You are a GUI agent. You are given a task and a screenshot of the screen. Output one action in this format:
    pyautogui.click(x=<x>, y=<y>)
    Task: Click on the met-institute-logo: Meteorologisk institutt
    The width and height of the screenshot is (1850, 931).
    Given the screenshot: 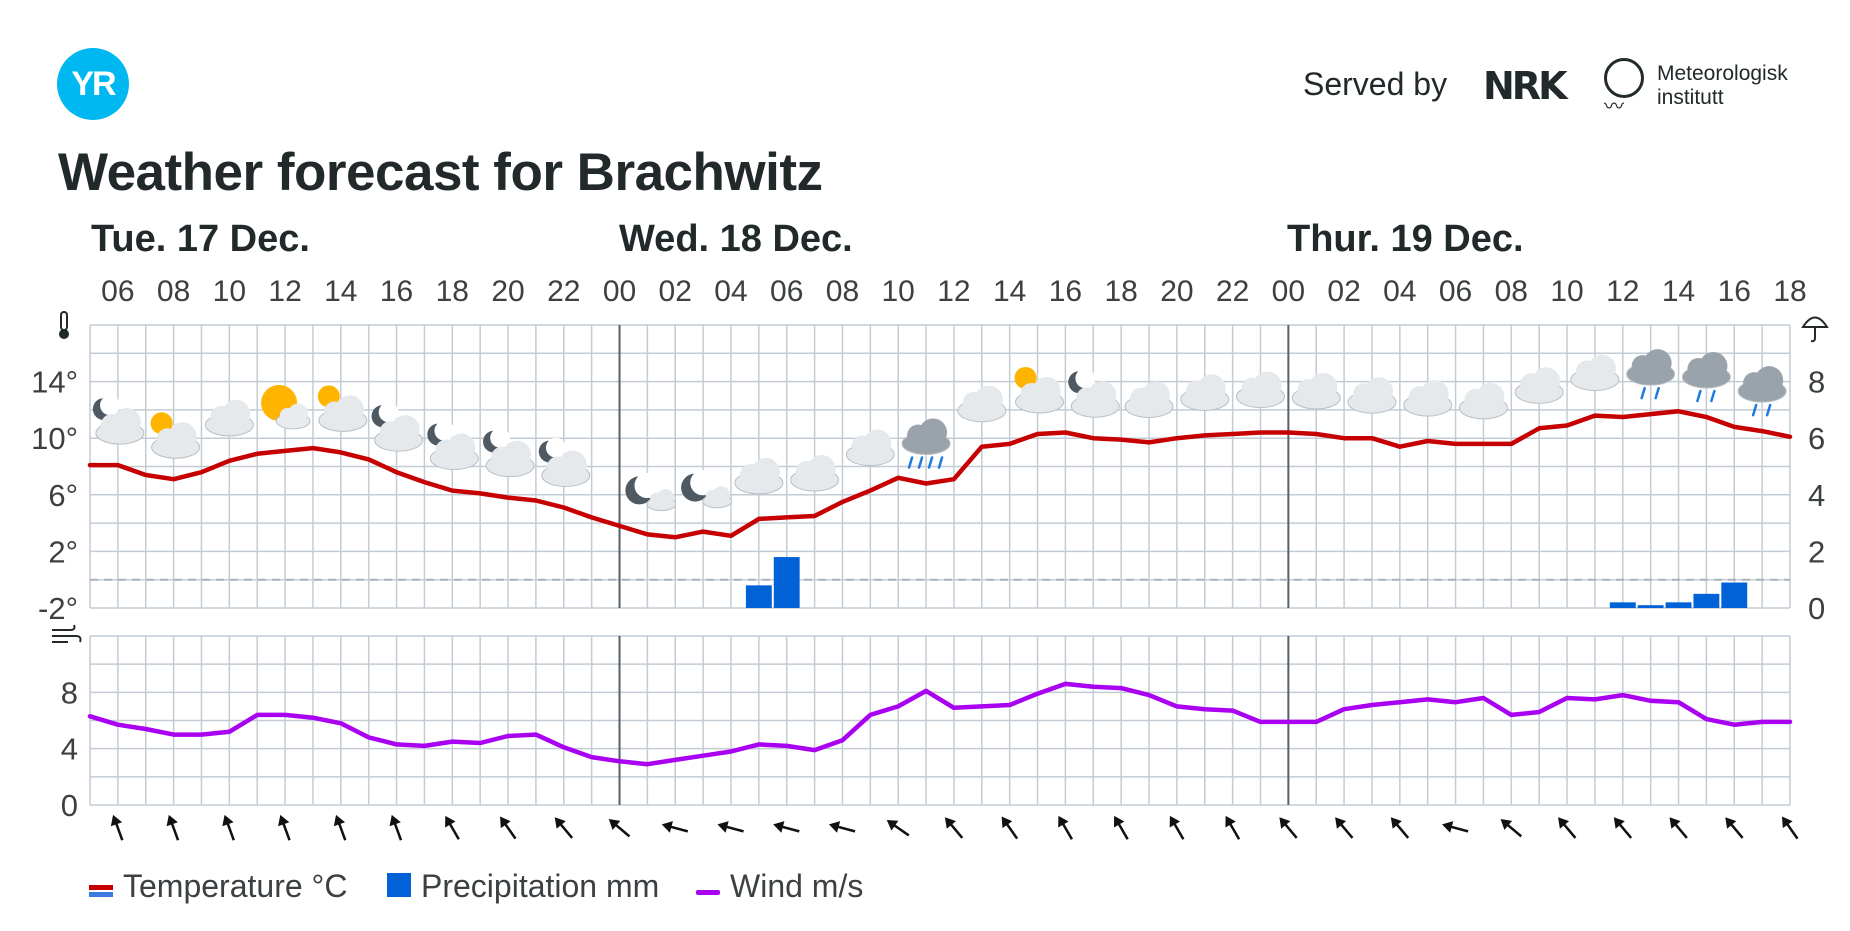 What is the action you would take?
    pyautogui.click(x=1722, y=86)
    